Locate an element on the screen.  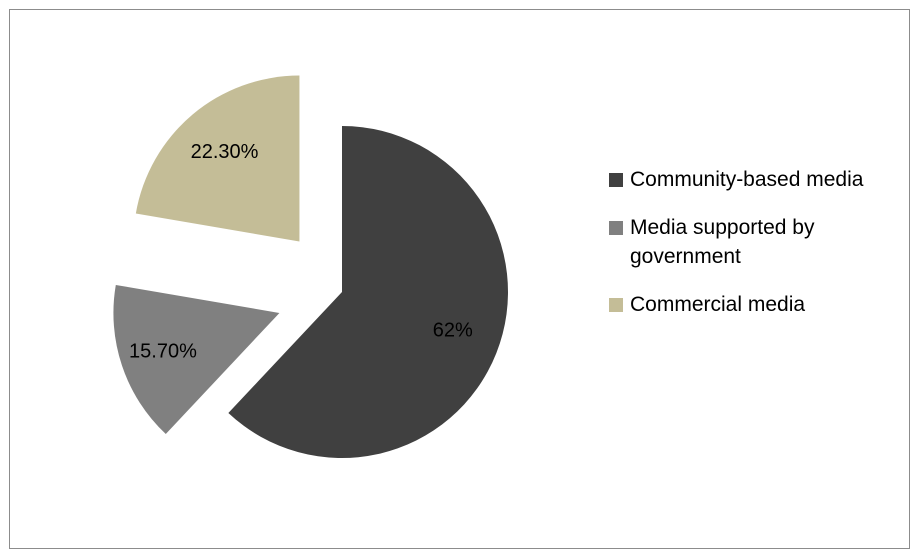
legend-label: Commercial media is located at coordinates (718, 304).